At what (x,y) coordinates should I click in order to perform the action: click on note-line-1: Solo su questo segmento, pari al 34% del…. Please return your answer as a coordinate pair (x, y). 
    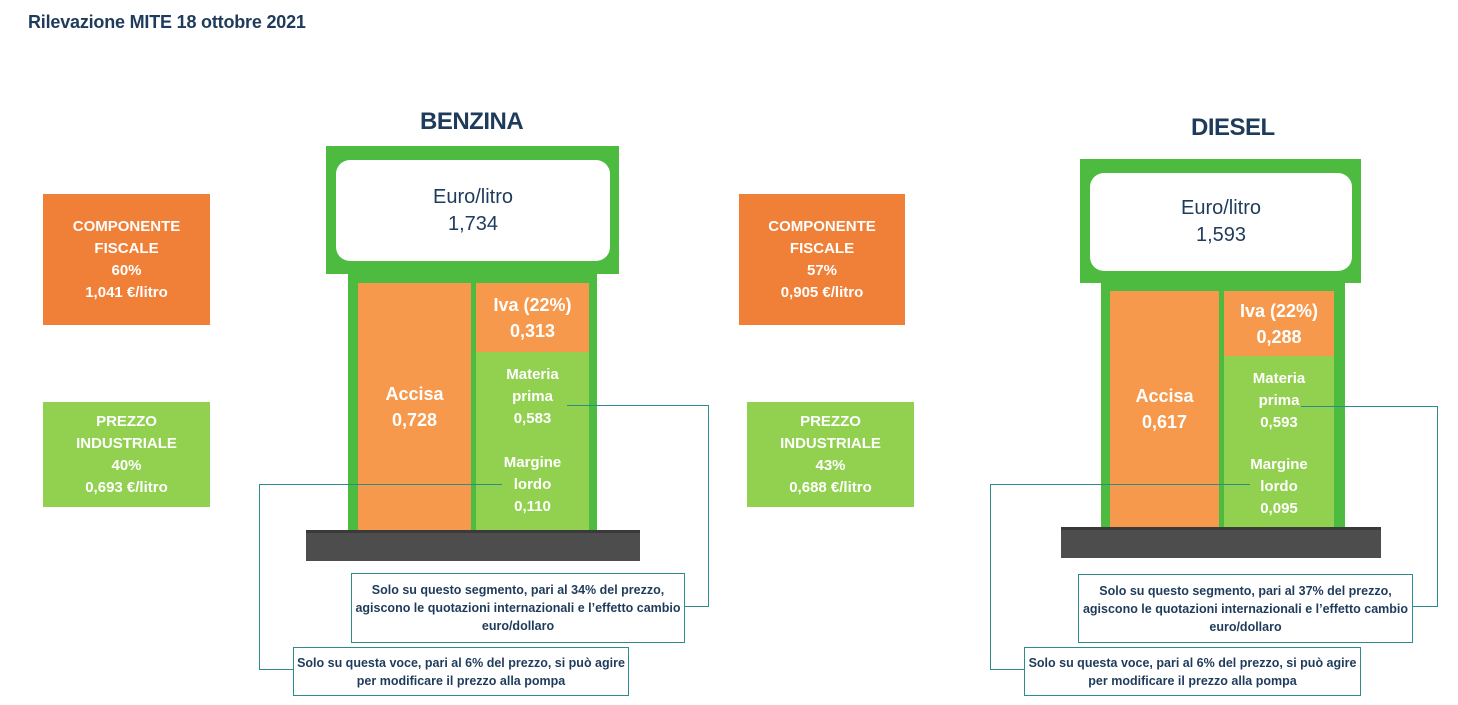
    Looking at the image, I should click on (518, 590).